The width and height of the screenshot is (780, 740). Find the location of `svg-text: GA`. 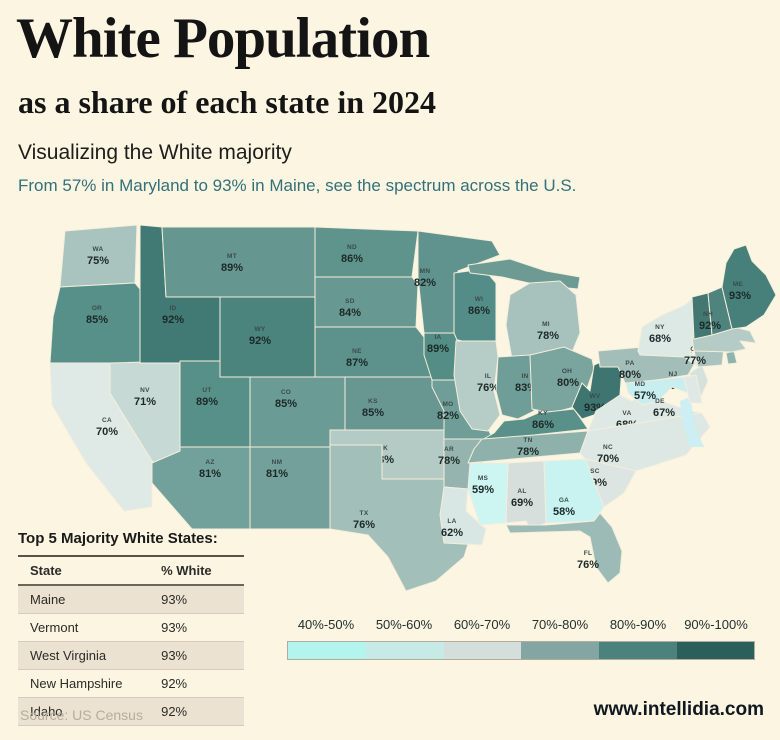

svg-text: GA is located at coordinates (564, 500).